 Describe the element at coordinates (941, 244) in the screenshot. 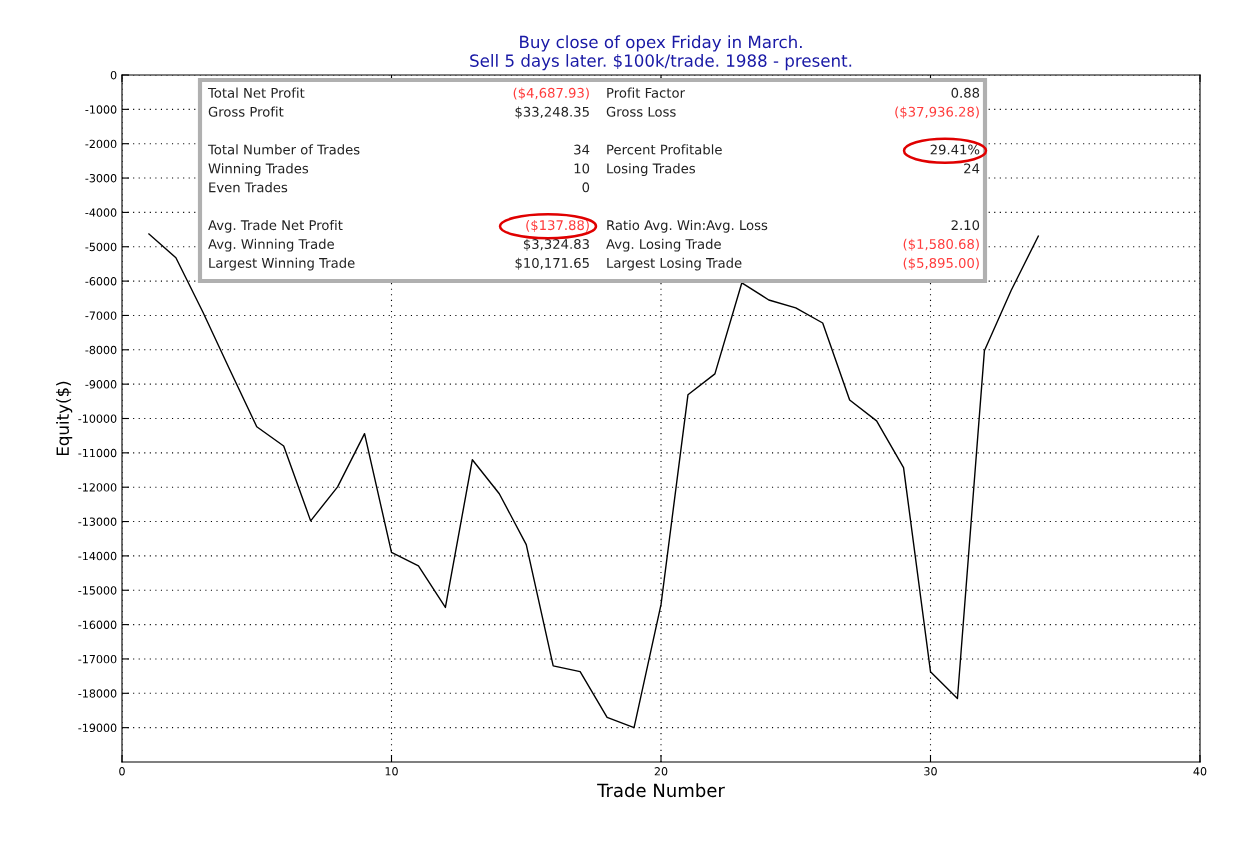

I see `annotation: ($1,580.68)` at that location.